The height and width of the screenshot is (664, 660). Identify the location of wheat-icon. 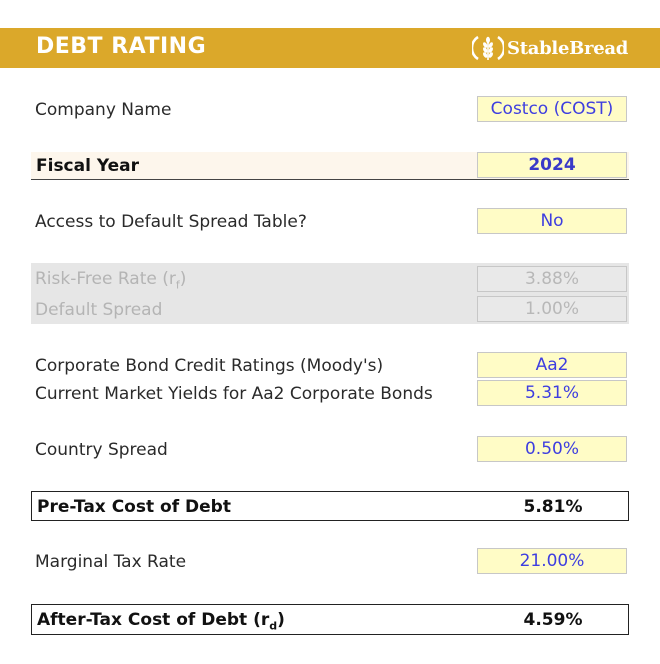
(488, 48).